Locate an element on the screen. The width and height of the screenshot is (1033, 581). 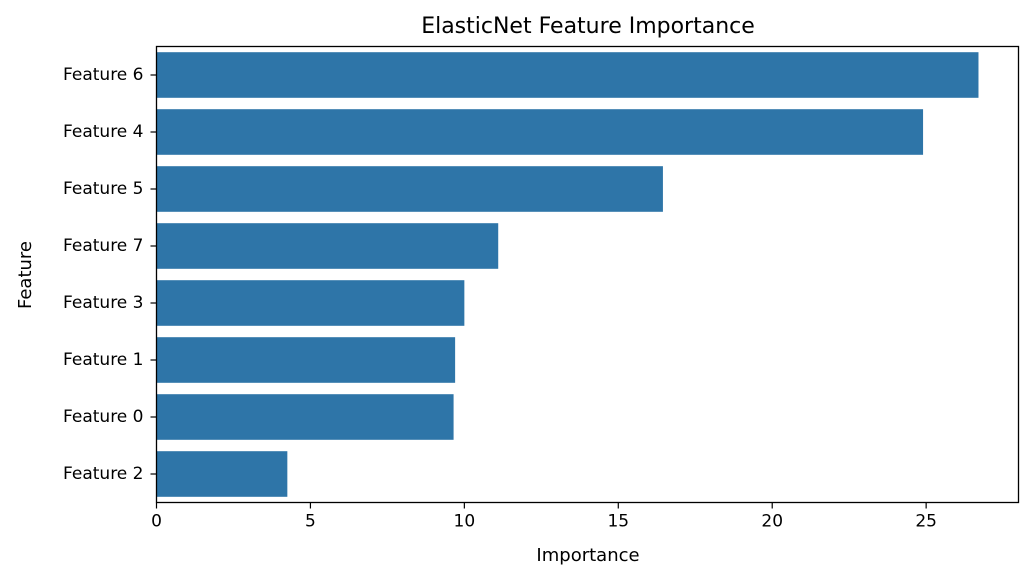
x-tick-label-0: 0 is located at coordinates (156, 522).